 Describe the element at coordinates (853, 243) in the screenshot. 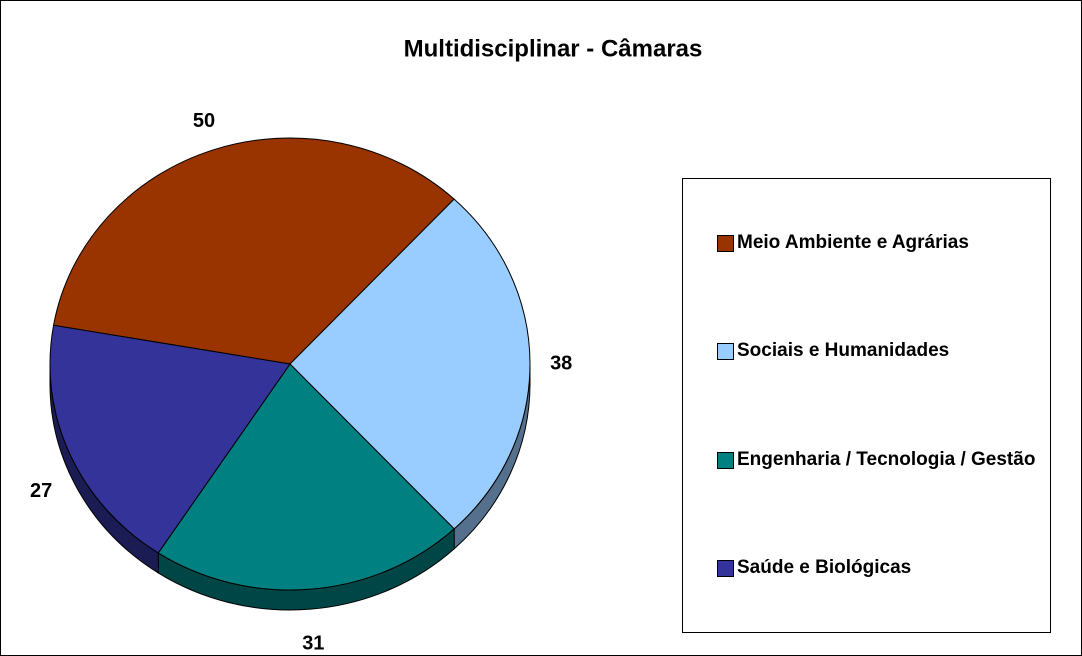

I see `legend-label: Meio Ambiente e Agrárias` at that location.